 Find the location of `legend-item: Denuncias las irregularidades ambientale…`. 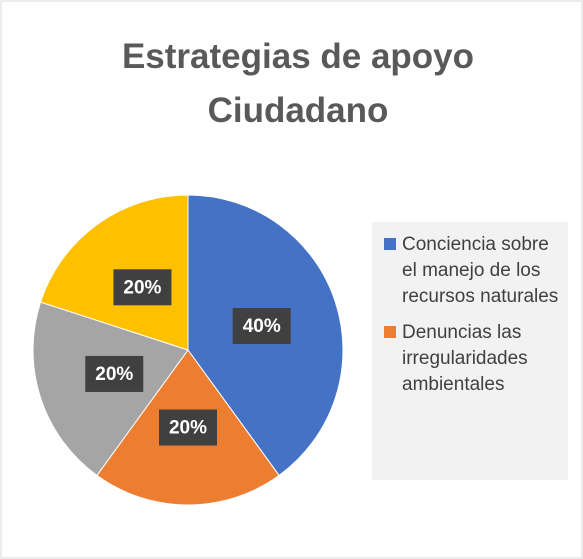

legend-item: Denuncias las irregularidades ambientale… is located at coordinates (472, 359).